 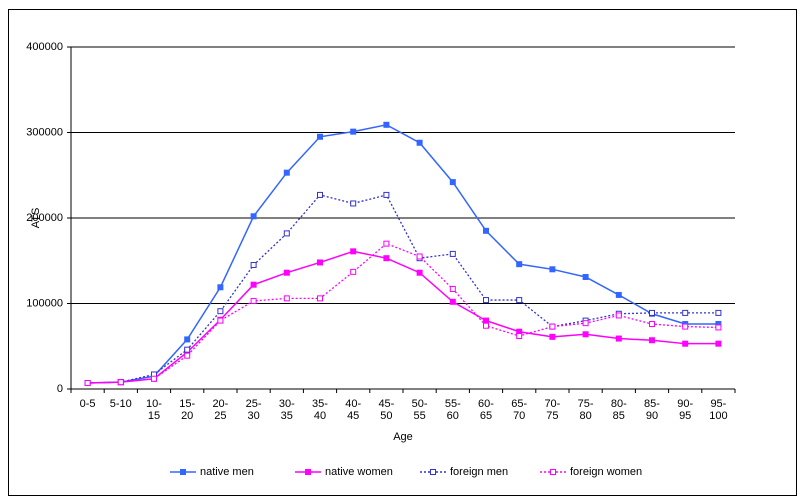 What do you see at coordinates (120, 404) in the screenshot?
I see `x-tick-label: 5-10` at bounding box center [120, 404].